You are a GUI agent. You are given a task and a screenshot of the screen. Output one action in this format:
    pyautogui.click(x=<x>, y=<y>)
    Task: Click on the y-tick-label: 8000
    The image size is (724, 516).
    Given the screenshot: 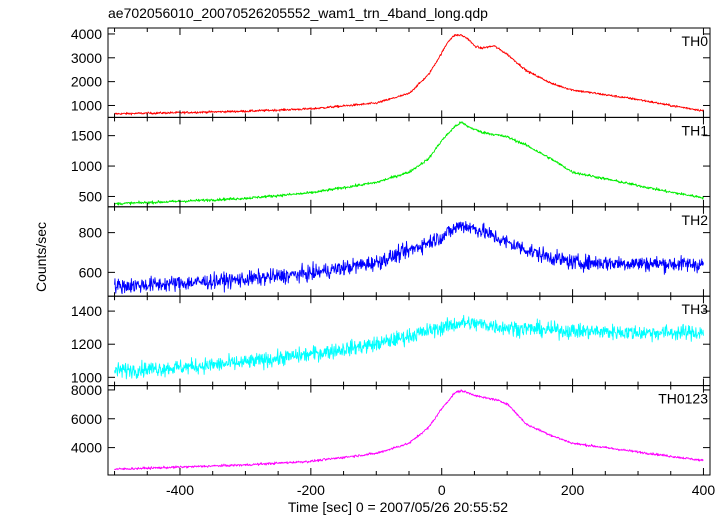 What is the action you would take?
    pyautogui.click(x=86, y=390)
    